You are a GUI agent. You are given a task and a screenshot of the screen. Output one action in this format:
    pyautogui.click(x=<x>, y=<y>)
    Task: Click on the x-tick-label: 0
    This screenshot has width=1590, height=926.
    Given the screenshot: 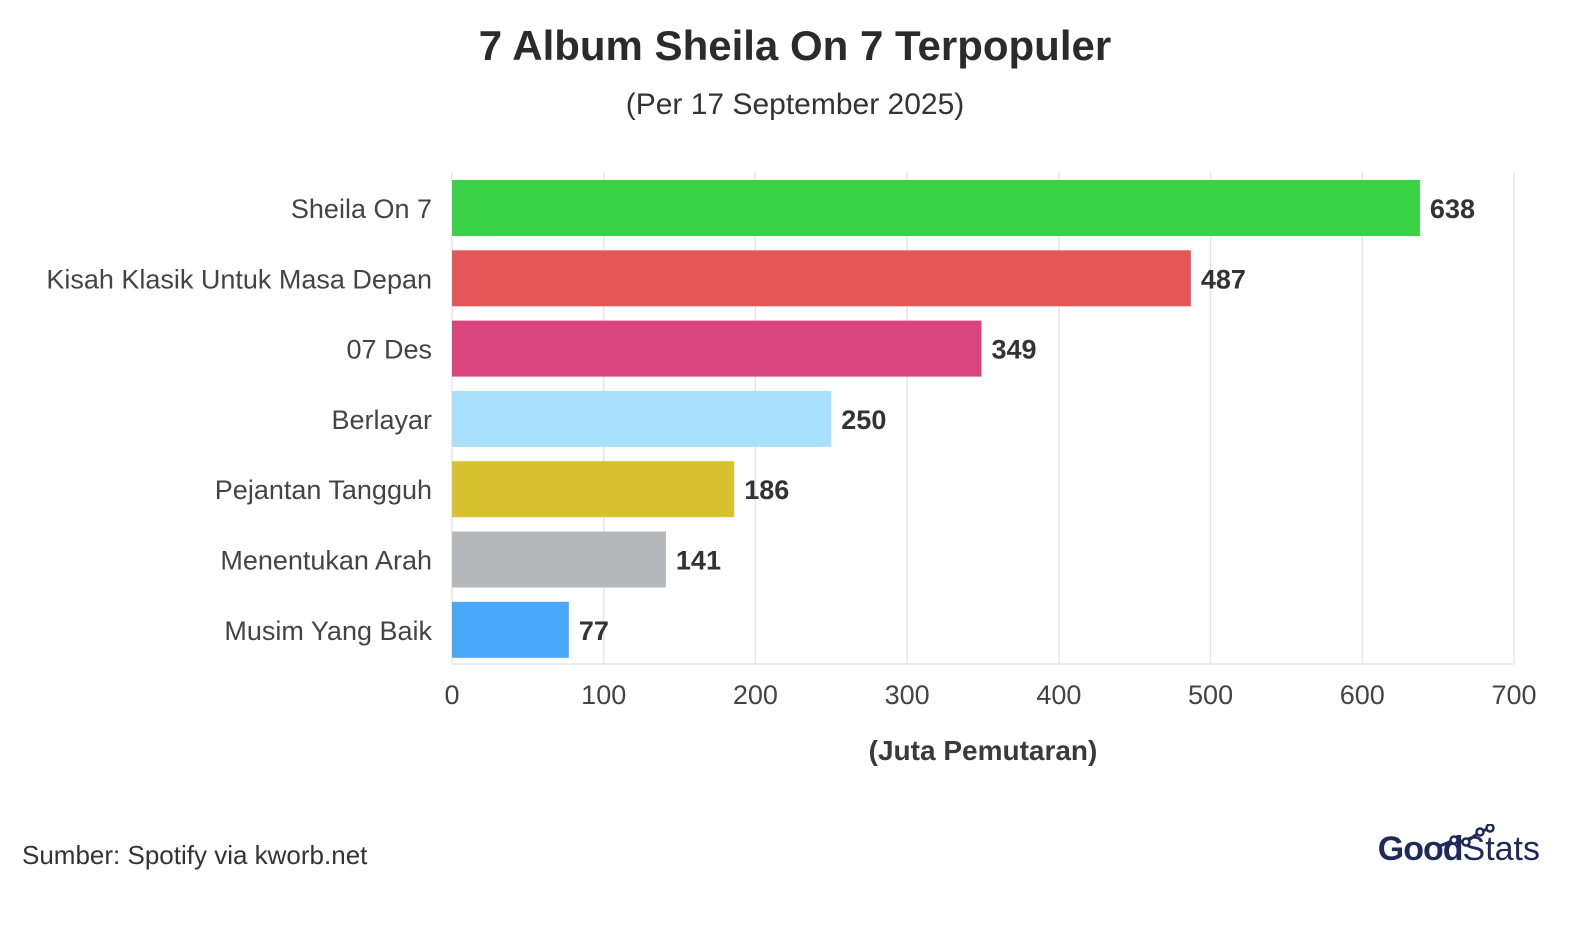 What is the action you would take?
    pyautogui.click(x=451, y=695)
    